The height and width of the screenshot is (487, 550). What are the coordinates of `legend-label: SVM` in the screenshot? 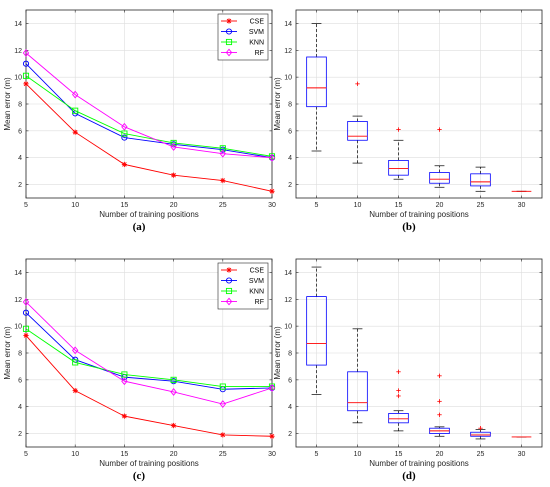 It's located at (256, 32).